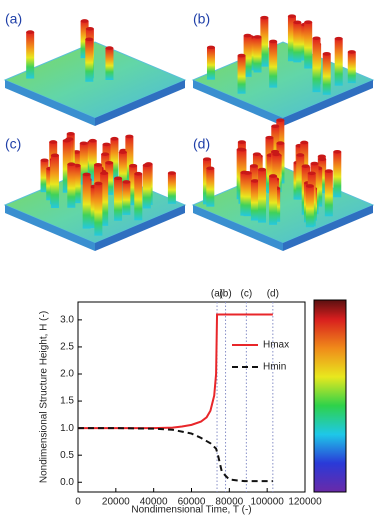  I want to click on x-tick-label: 40000, so click(154, 502).